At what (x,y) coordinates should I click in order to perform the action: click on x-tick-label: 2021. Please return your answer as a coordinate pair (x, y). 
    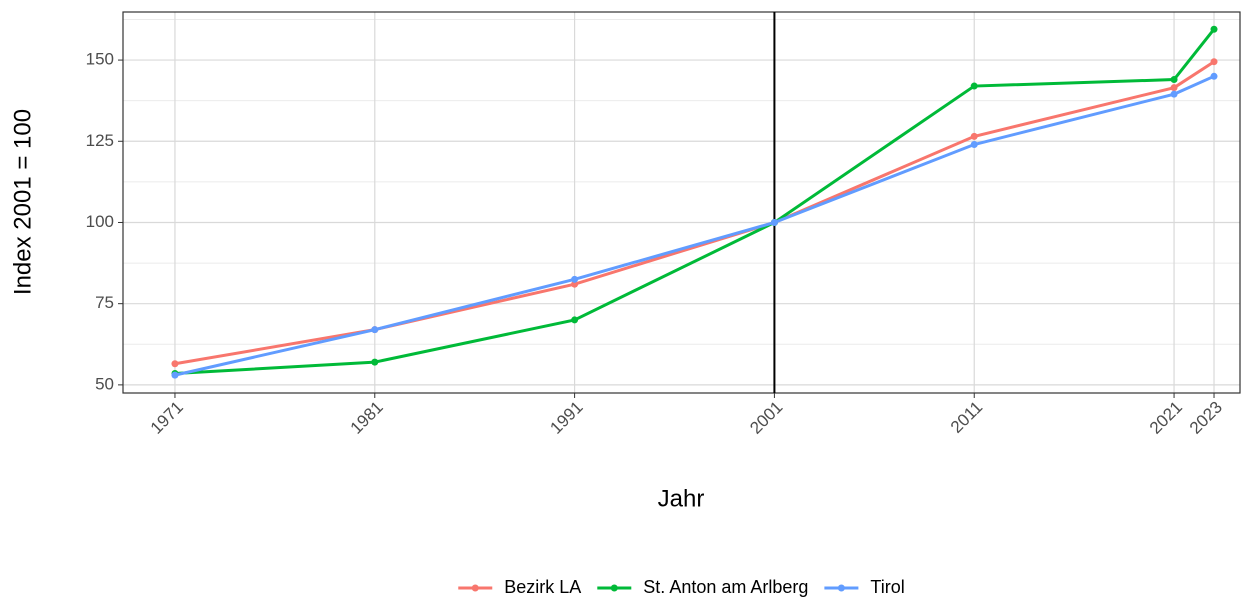
    Looking at the image, I should click on (1166, 418).